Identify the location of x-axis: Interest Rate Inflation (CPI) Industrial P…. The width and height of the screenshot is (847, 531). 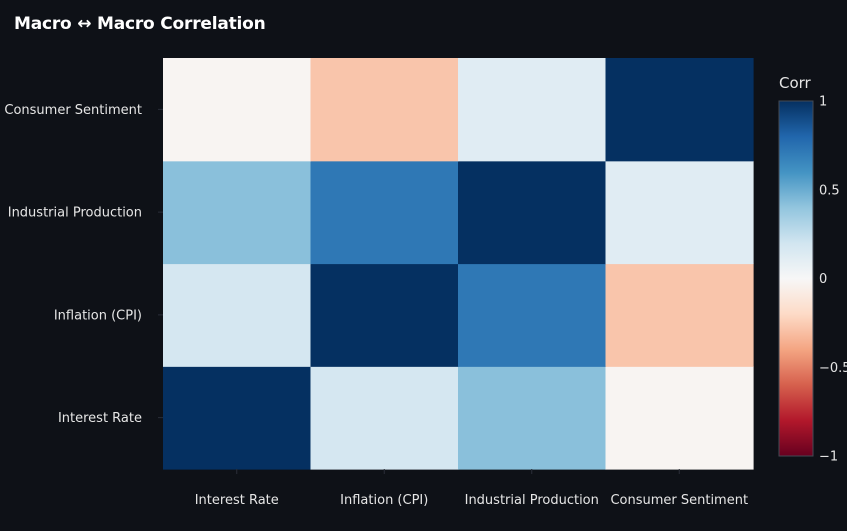
(471, 488).